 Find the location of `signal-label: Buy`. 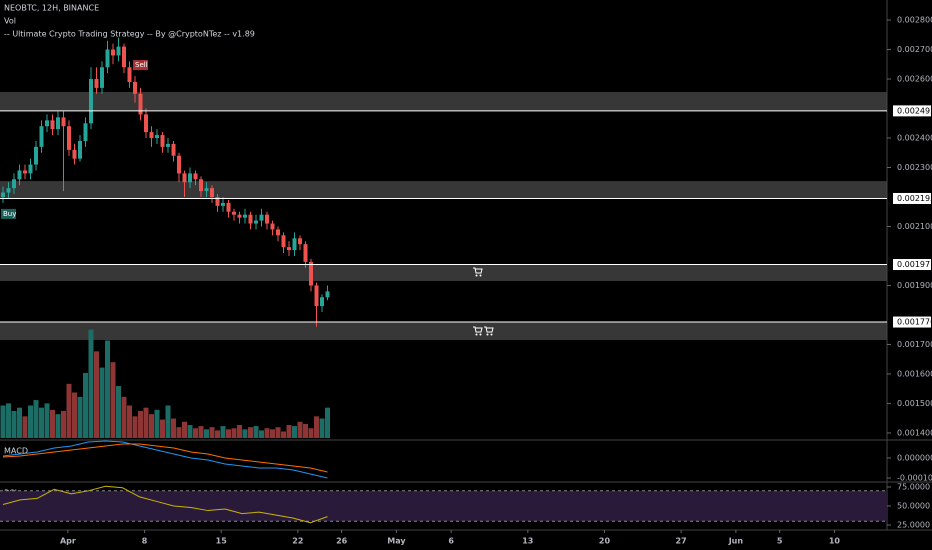

signal-label: Buy is located at coordinates (9, 214).